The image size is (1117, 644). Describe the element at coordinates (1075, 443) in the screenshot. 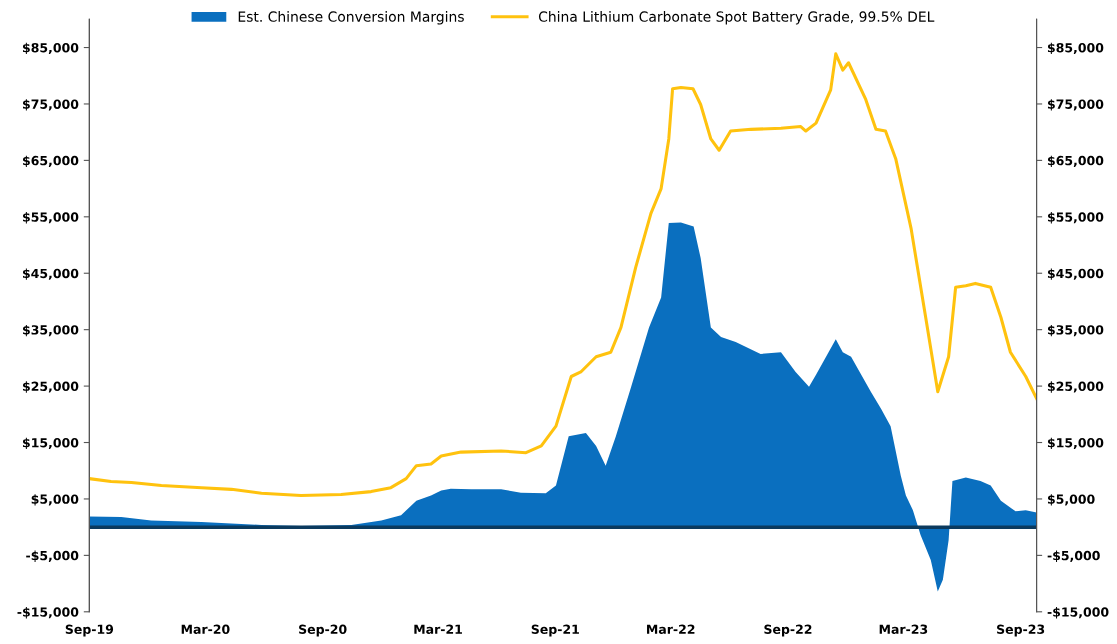

I see `y2-tick-label: $15,000` at that location.